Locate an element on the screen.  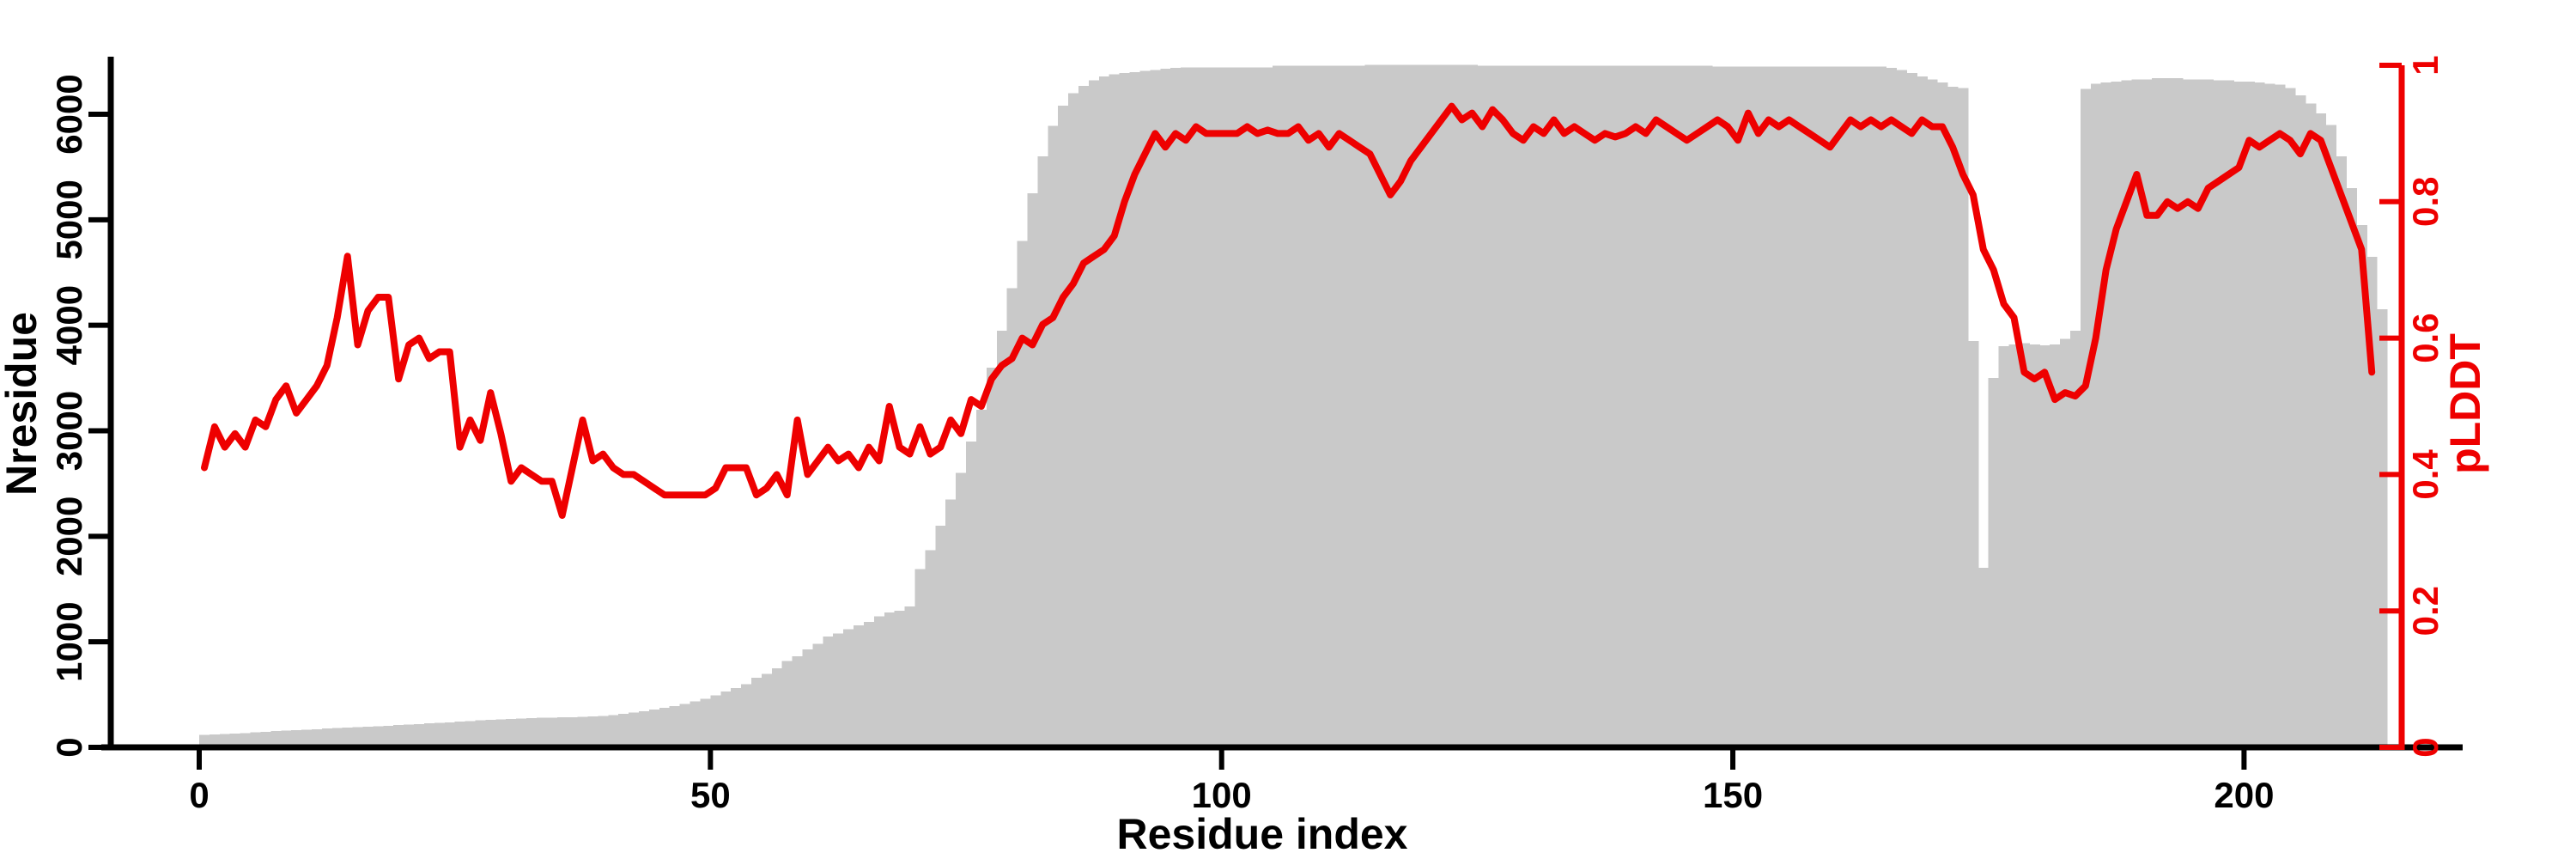
left-axis-tick-label: 2000 is located at coordinates (69, 536).